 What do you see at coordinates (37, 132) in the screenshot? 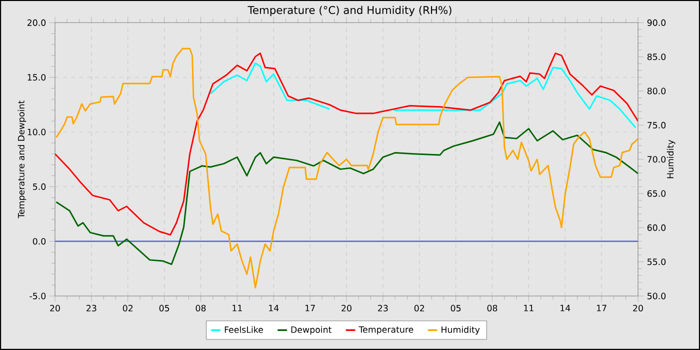
I see `y-tick-label: 10.0` at bounding box center [37, 132].